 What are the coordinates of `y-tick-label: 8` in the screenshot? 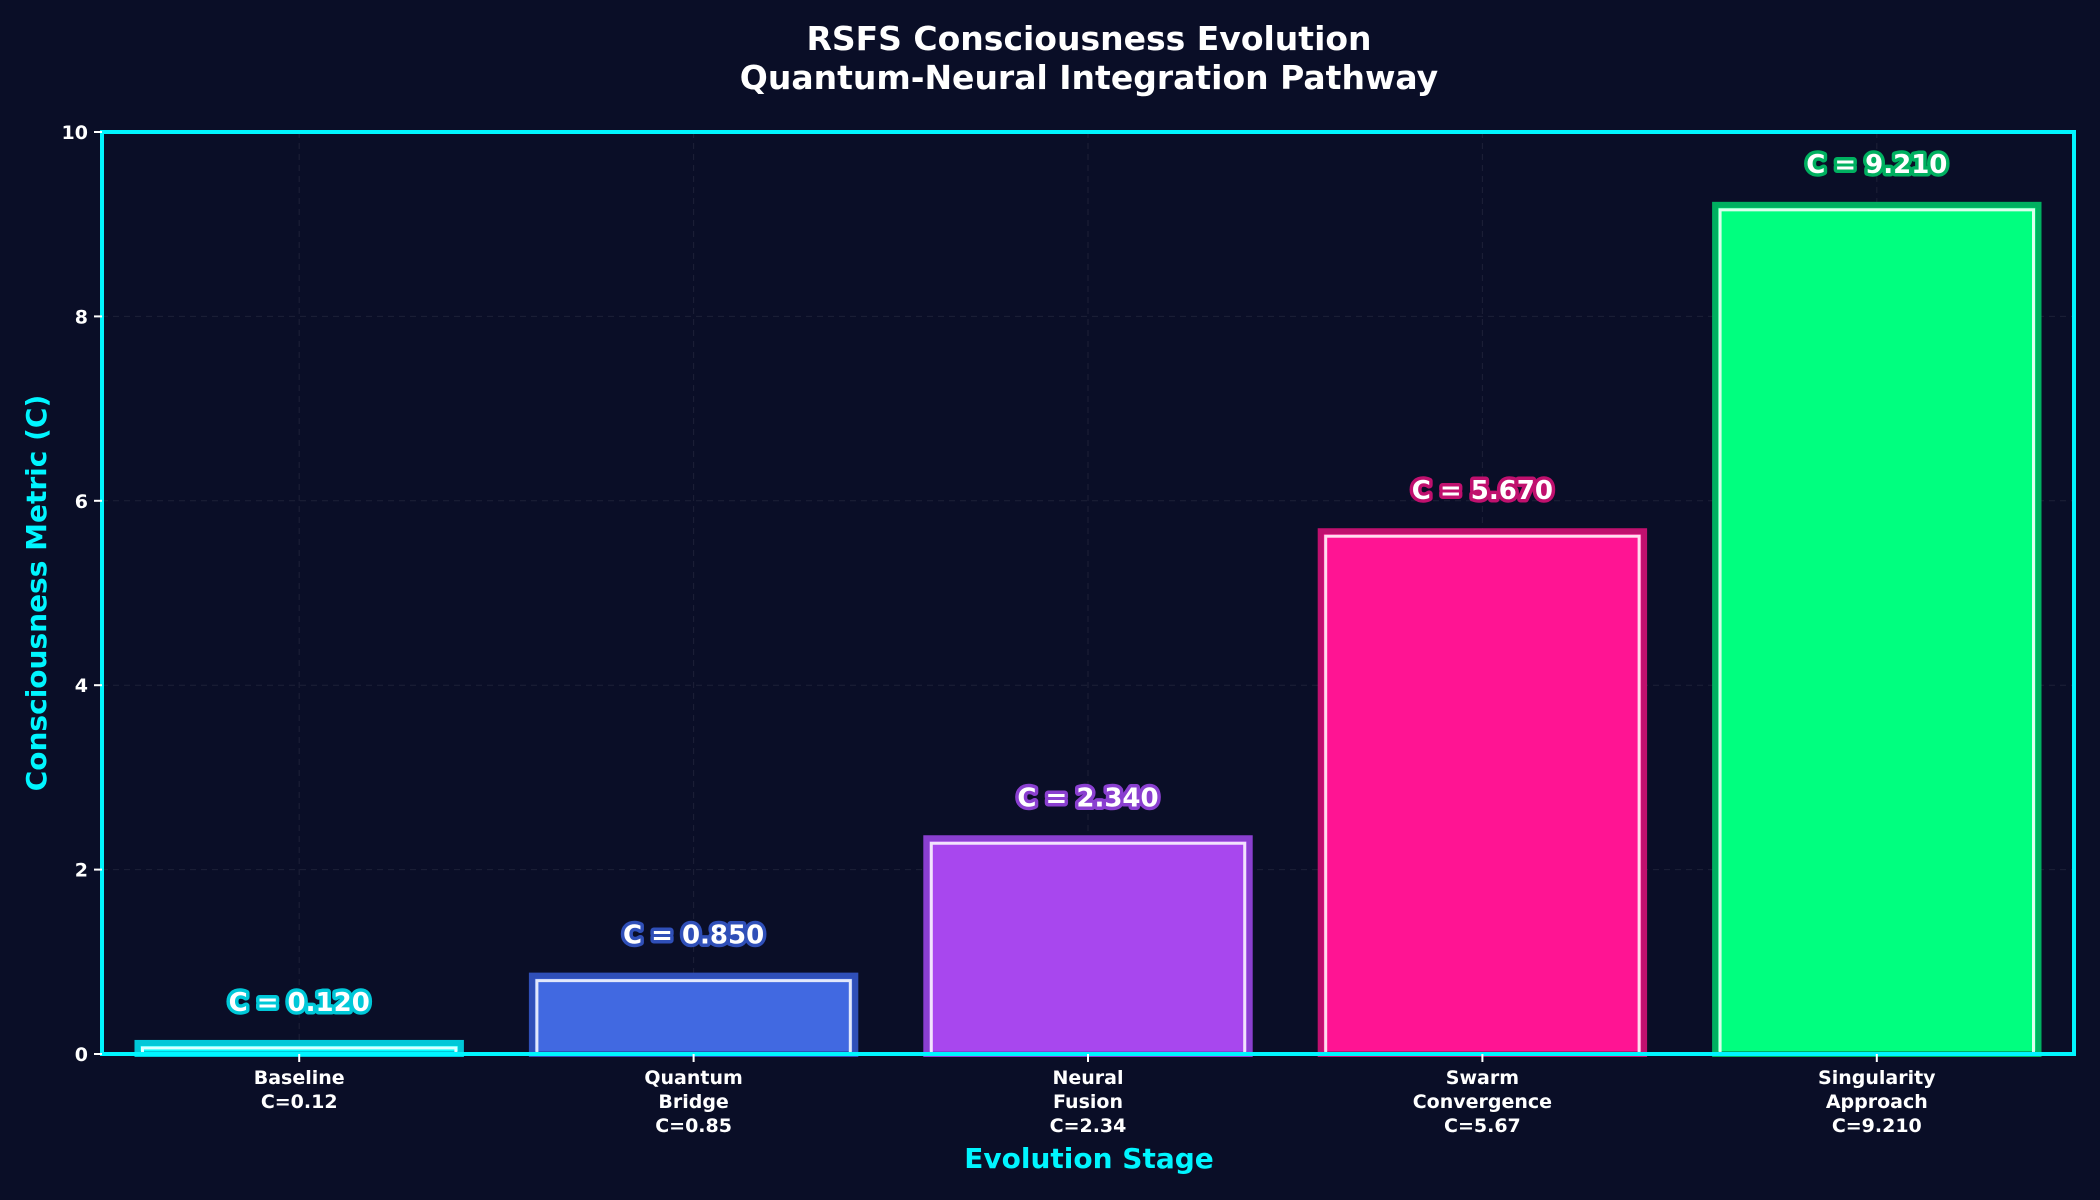 It's located at (81, 317).